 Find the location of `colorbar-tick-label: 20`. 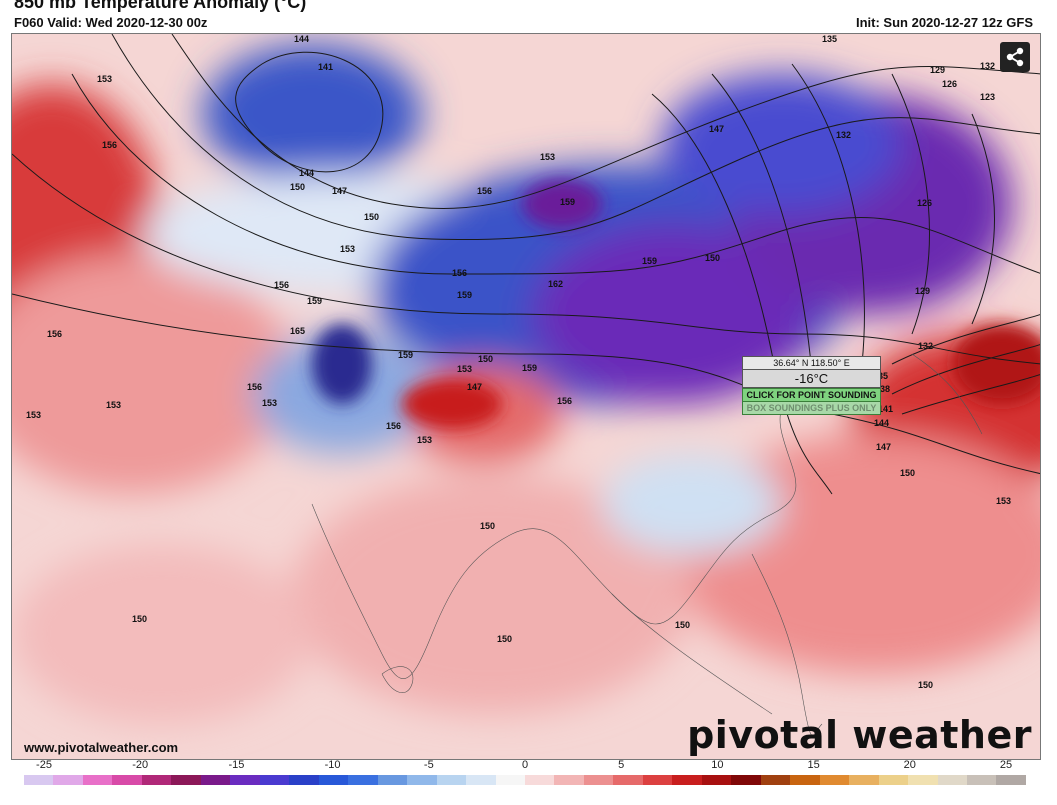

colorbar-tick-label: 20 is located at coordinates (909, 765).